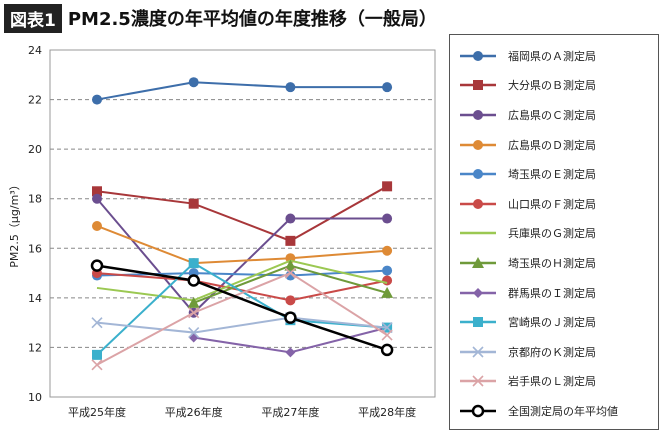  Describe the element at coordinates (35, 397) in the screenshot. I see `y-tick-label: 10` at that location.